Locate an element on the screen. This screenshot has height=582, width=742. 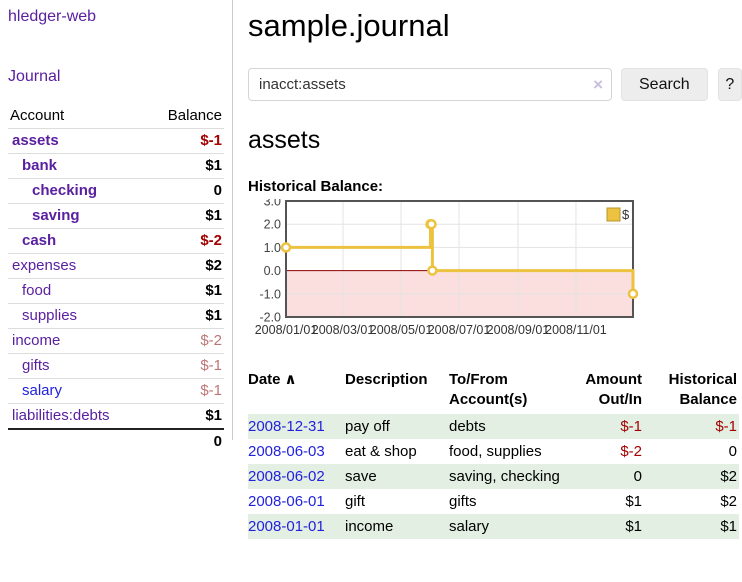
transaction-date-link: 2008-12-31 is located at coordinates (286, 426).